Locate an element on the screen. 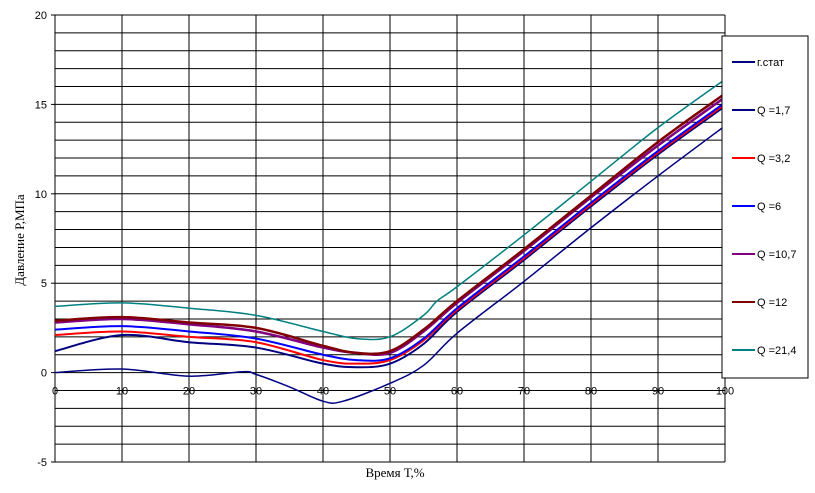  y-tick-label: 15 is located at coordinates (41, 105).